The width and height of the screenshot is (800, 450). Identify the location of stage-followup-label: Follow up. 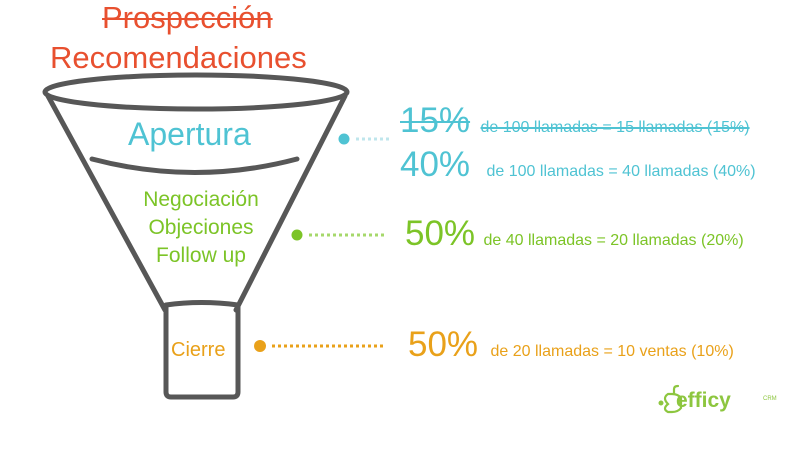
(201, 255).